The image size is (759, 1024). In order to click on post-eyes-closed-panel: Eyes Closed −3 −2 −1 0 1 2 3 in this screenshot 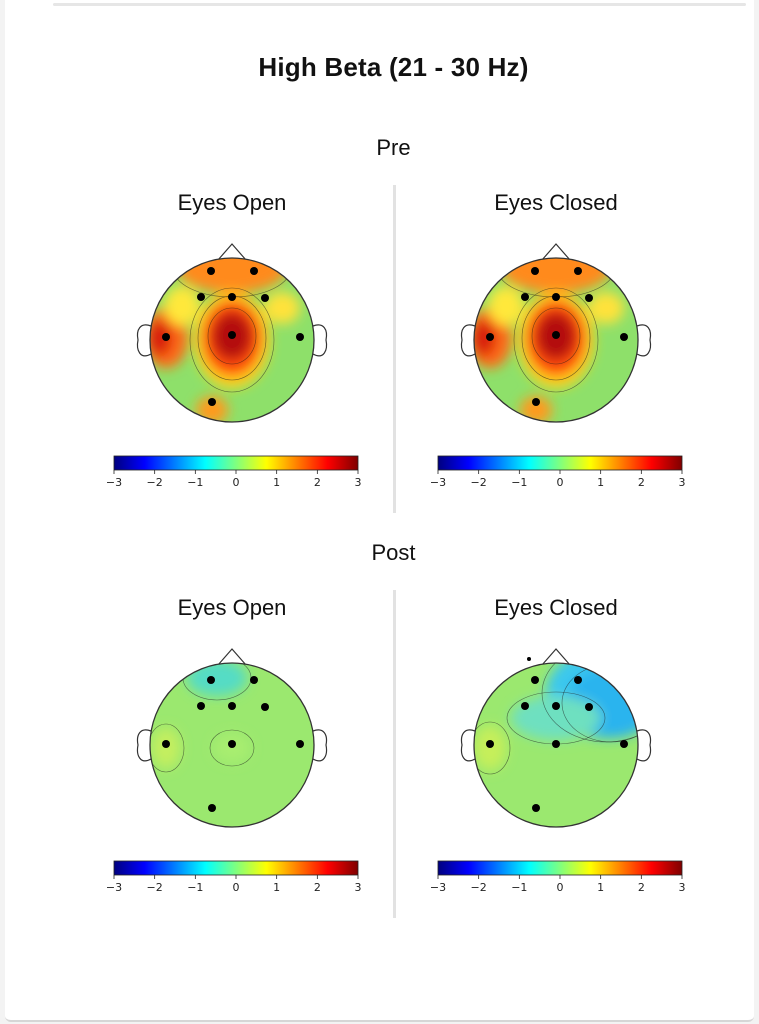, I will do `click(556, 760)`.